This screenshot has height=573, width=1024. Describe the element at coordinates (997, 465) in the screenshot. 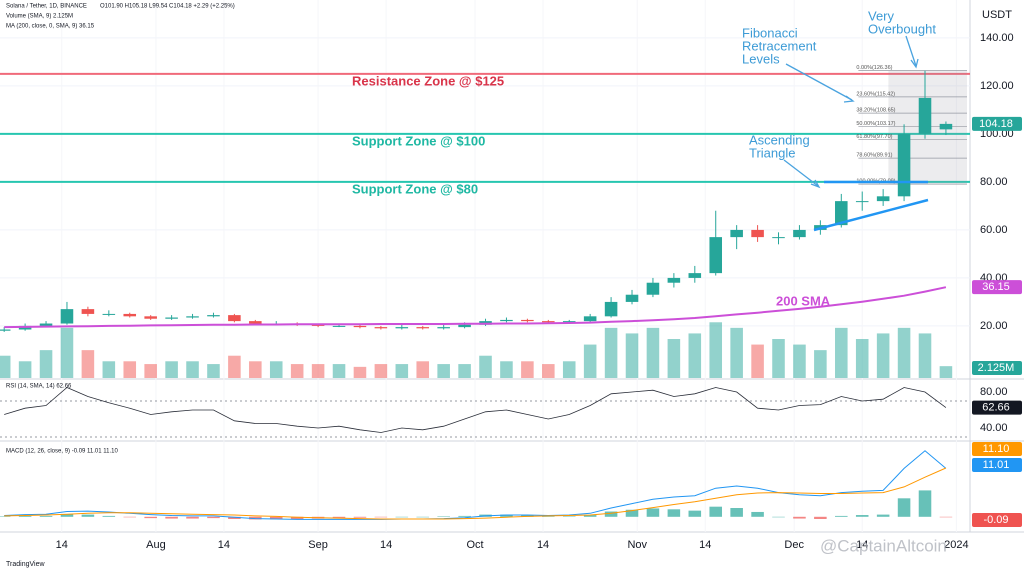

I see `macd-value-label-bg` at that location.